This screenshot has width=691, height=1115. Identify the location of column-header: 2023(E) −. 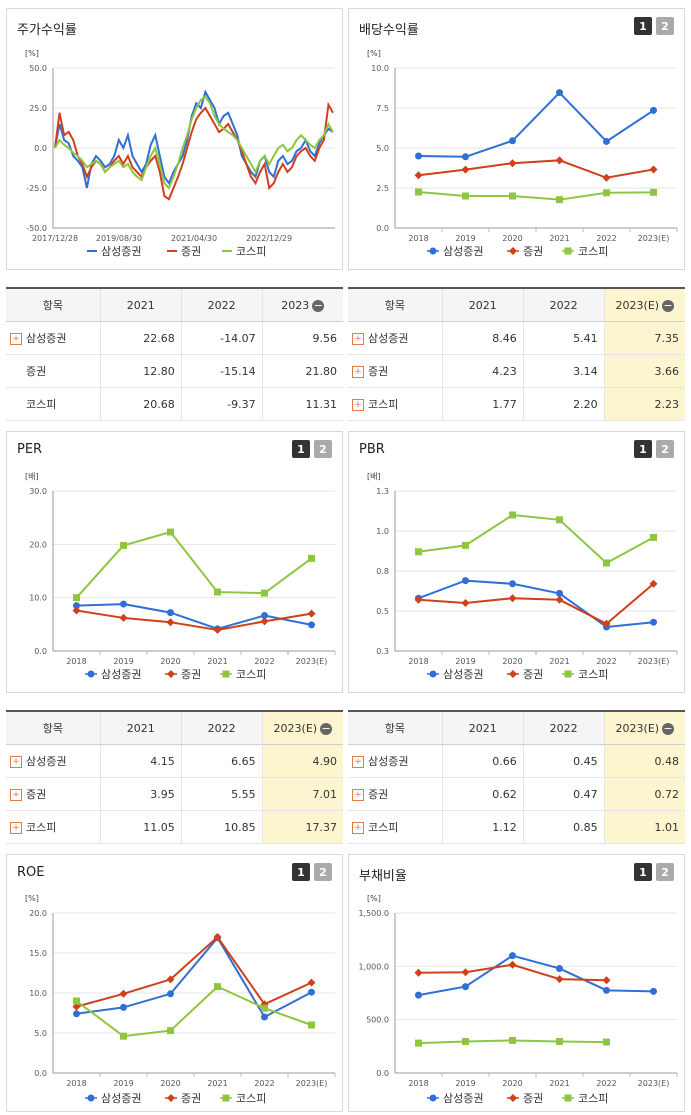
(644, 304).